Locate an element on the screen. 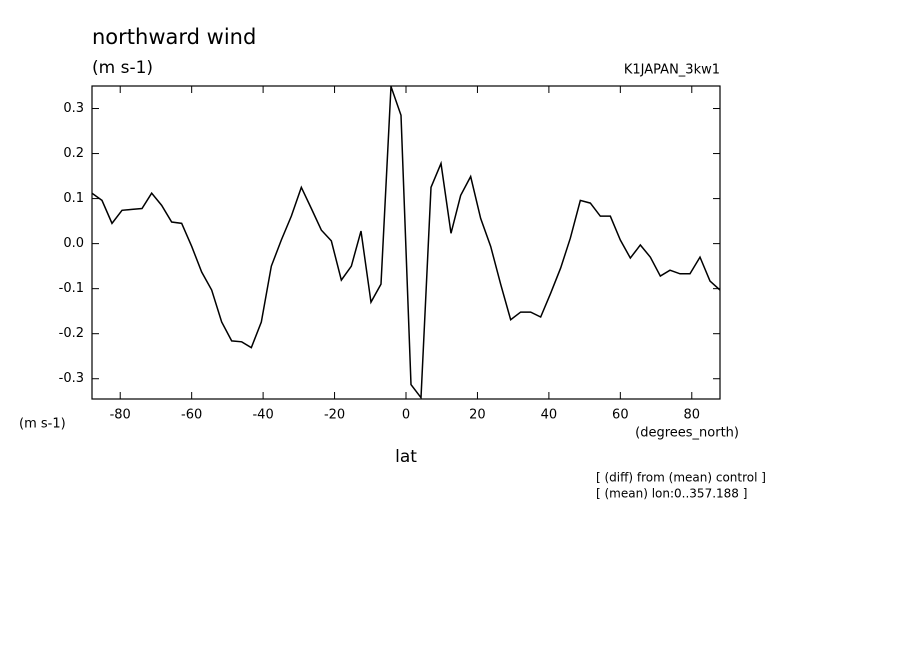 The width and height of the screenshot is (904, 658). x-tick-label: -20 is located at coordinates (334, 415).